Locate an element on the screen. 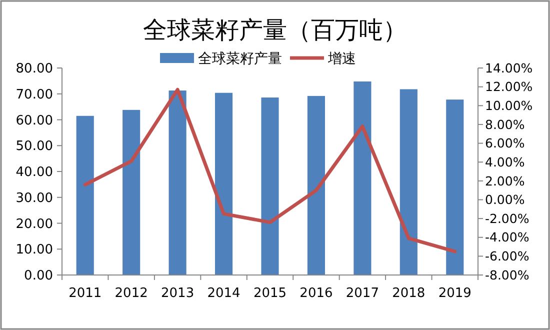 The width and height of the screenshot is (550, 330). x-tick-label: 2016 is located at coordinates (316, 293).